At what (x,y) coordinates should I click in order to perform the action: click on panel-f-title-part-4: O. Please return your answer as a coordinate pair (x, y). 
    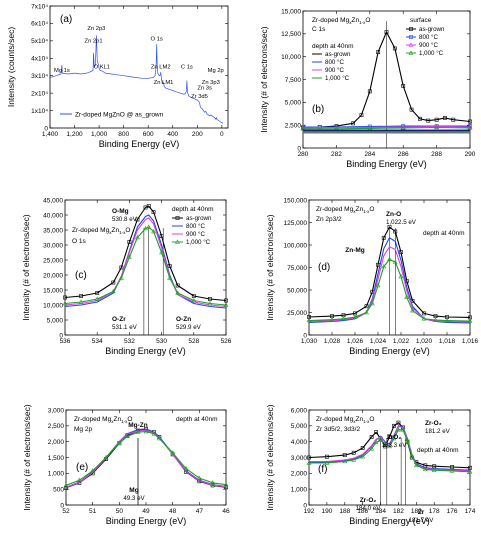
    Looking at the image, I should click on (371, 419).